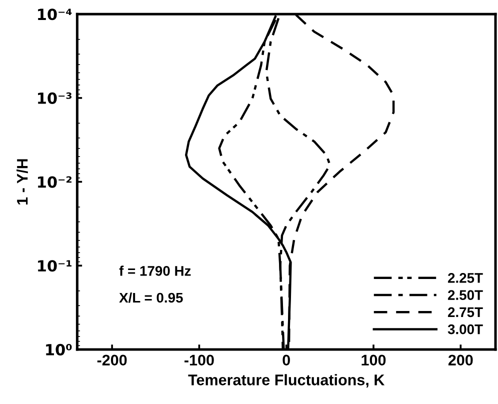 This screenshot has width=498, height=404. Describe the element at coordinates (465, 312) in the screenshot. I see `legend-label: 2.75T` at that location.